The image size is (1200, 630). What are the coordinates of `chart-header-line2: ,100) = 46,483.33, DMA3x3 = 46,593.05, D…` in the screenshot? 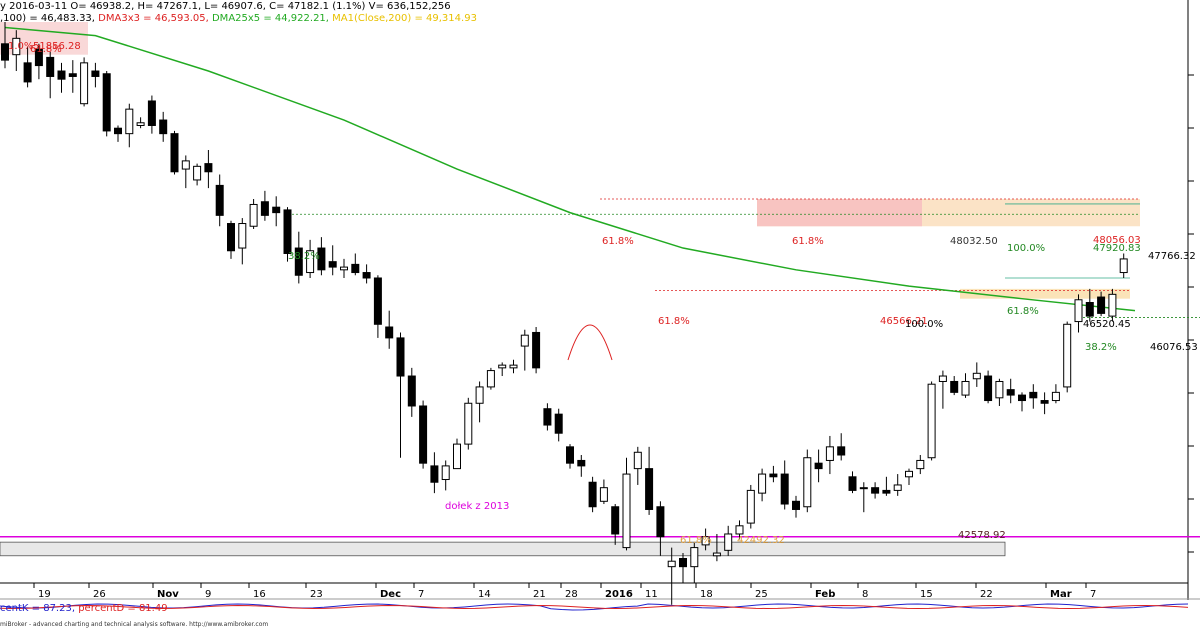 It's located at (238, 19).